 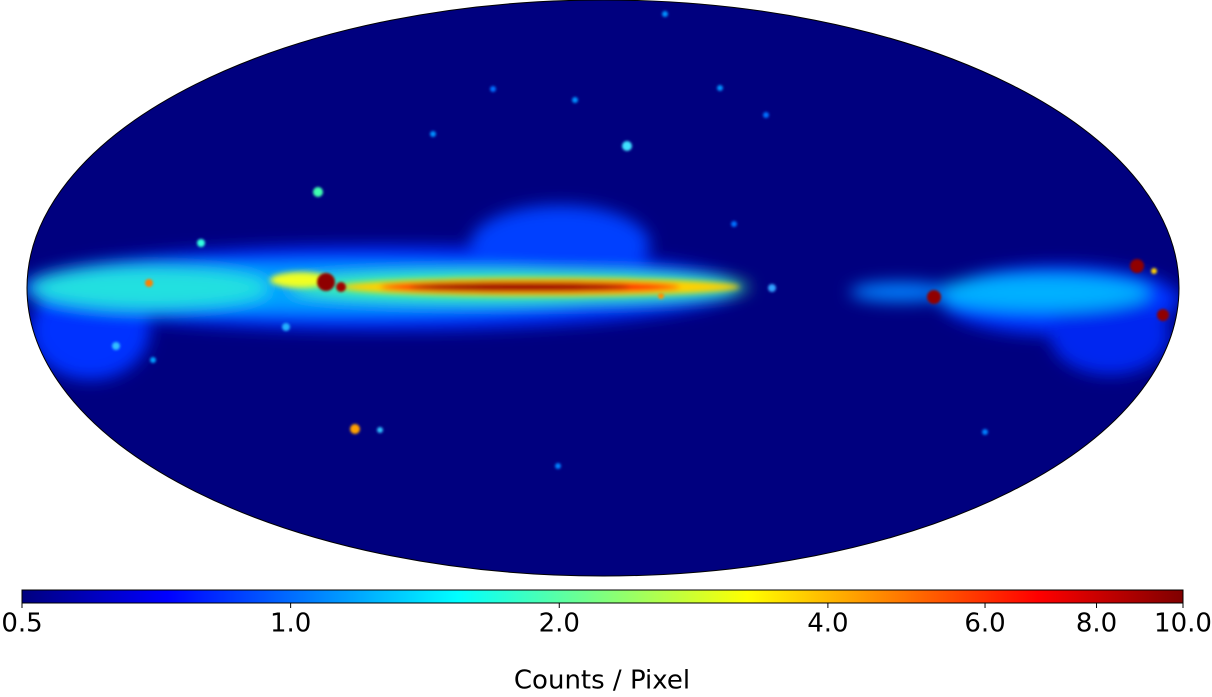 I want to click on colorbar-tick-label: 1.0, so click(x=290, y=624).